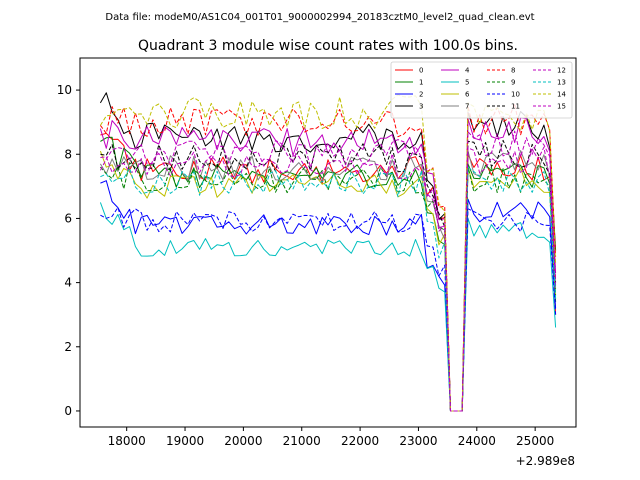  What do you see at coordinates (331, 437) in the screenshot?
I see `x-axis: 18000 19000 20000 21000 22000 23000 24000 25000` at bounding box center [331, 437].